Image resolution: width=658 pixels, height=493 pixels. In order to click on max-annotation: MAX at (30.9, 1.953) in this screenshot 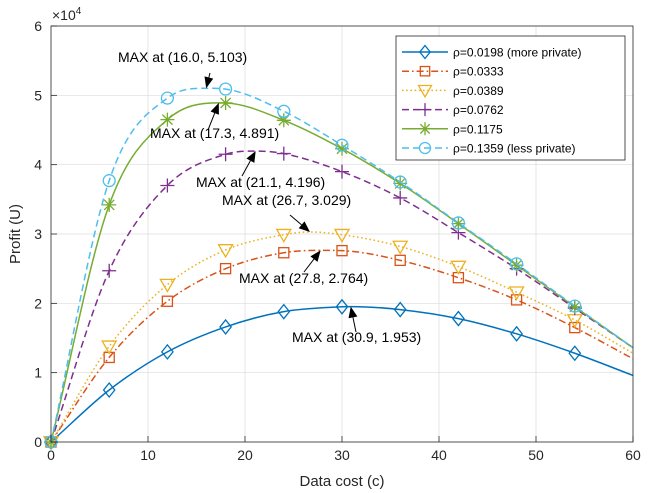, I will do `click(356, 325)`.